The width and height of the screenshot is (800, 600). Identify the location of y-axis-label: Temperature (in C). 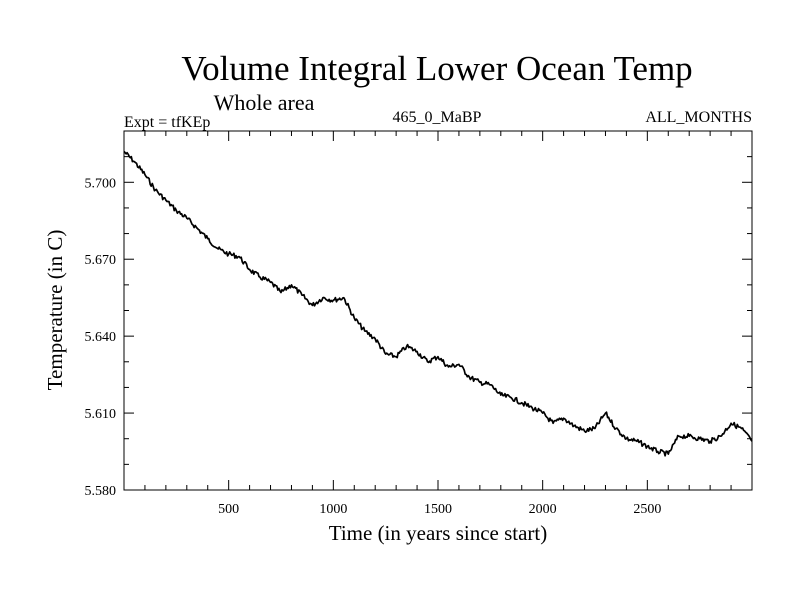
(55, 310).